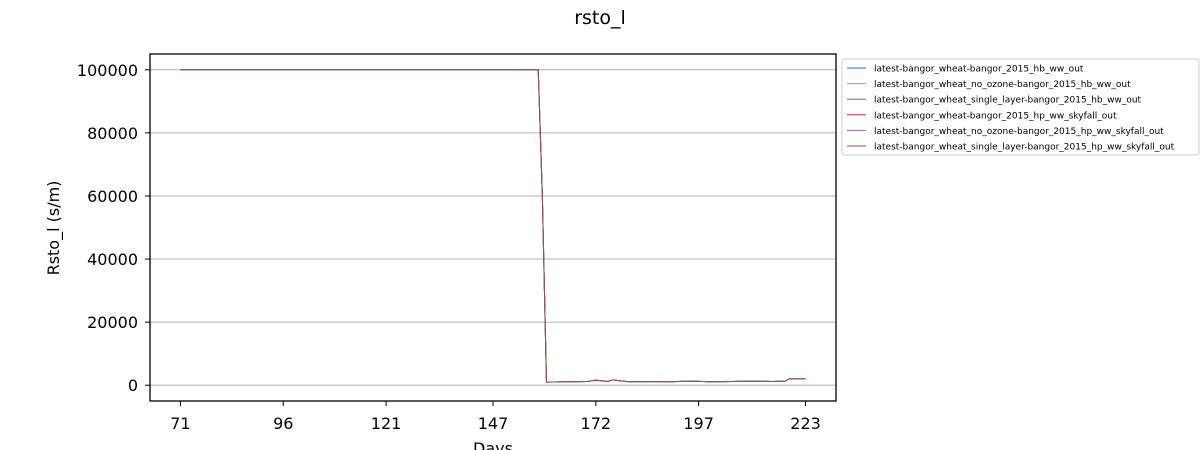 Image resolution: width=1200 pixels, height=450 pixels. I want to click on x-axis-title: Days, so click(493, 444).